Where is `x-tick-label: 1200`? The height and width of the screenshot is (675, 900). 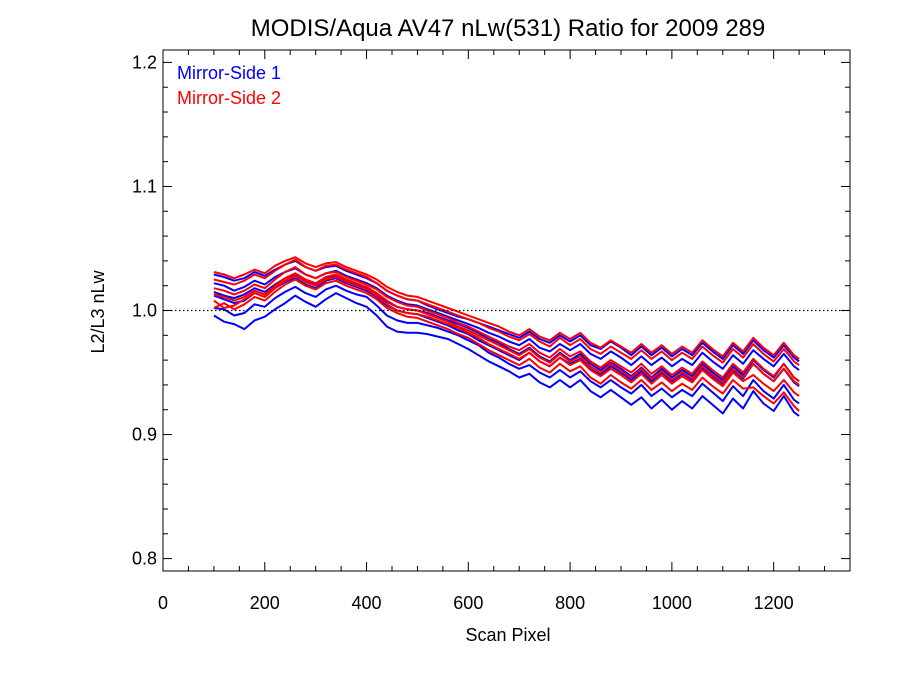 x-tick-label: 1200 is located at coordinates (774, 603).